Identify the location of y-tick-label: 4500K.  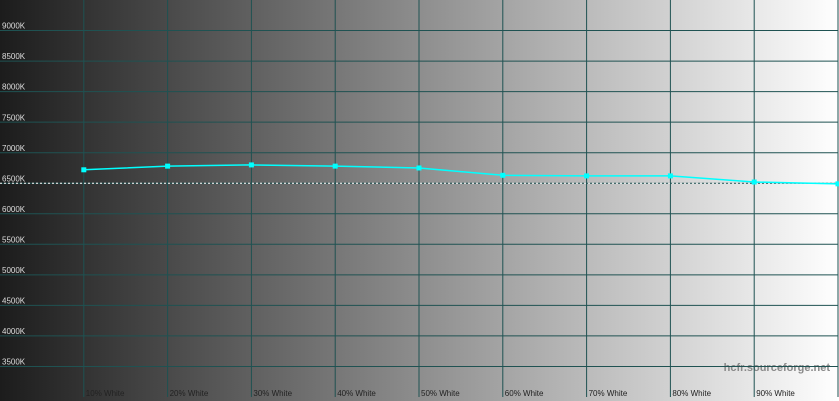
(14, 300).